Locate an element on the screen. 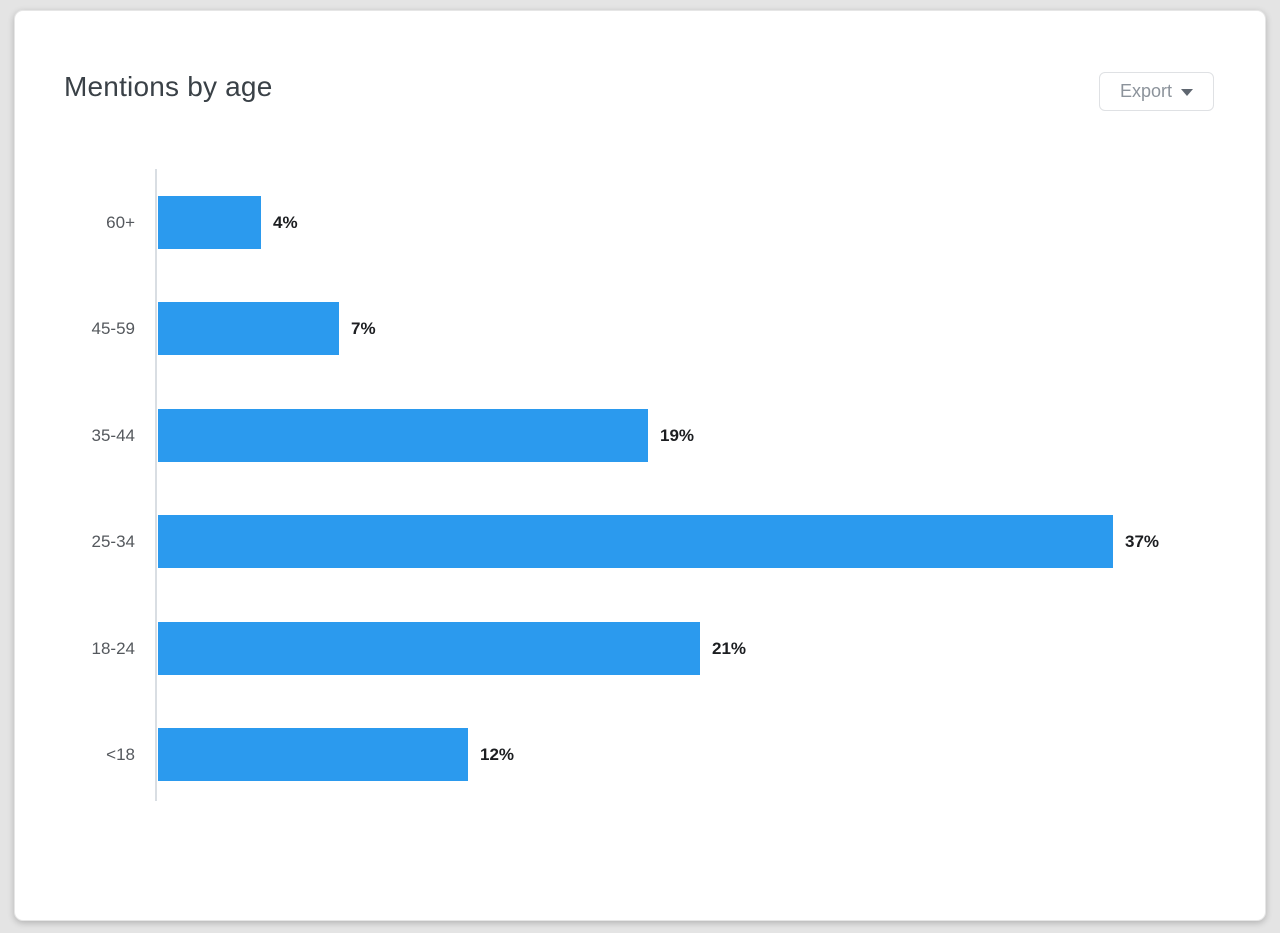 This screenshot has width=1280, height=933. page-title: Mentions by age is located at coordinates (168, 86).